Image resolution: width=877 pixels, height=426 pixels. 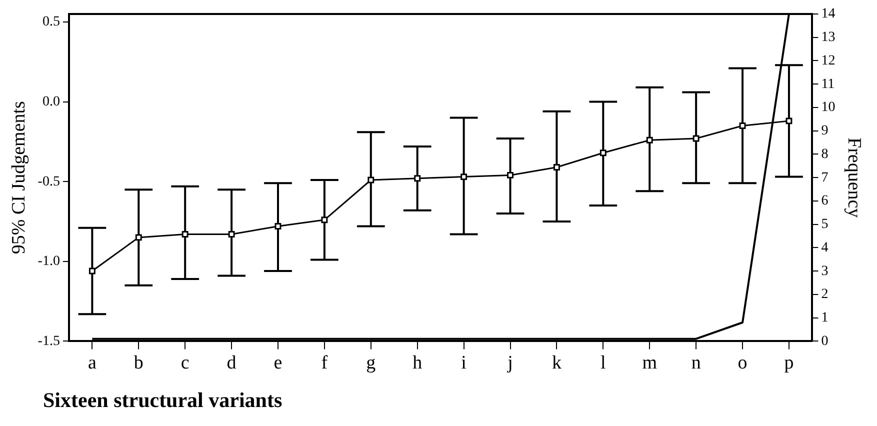 What do you see at coordinates (828, 14) in the screenshot?
I see `y2-tick-label: 14` at bounding box center [828, 14].